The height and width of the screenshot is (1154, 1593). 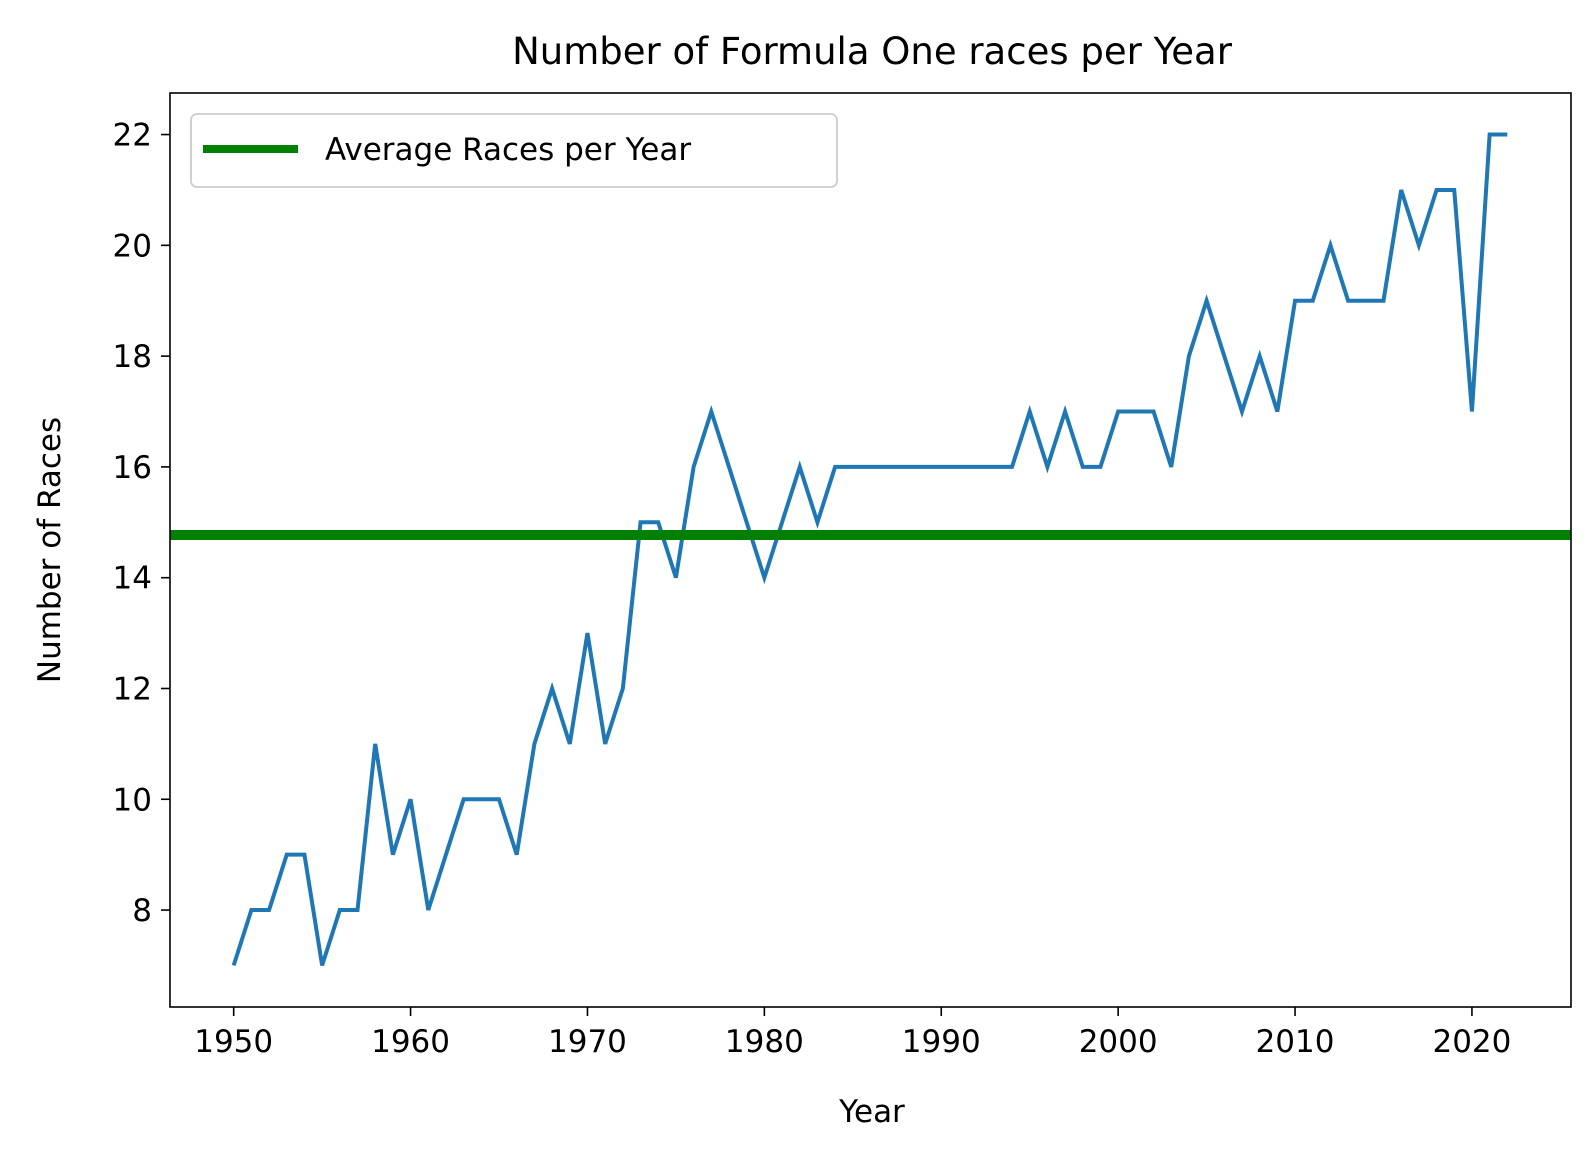 What do you see at coordinates (132, 689) in the screenshot?
I see `y-tick-label: 12` at bounding box center [132, 689].